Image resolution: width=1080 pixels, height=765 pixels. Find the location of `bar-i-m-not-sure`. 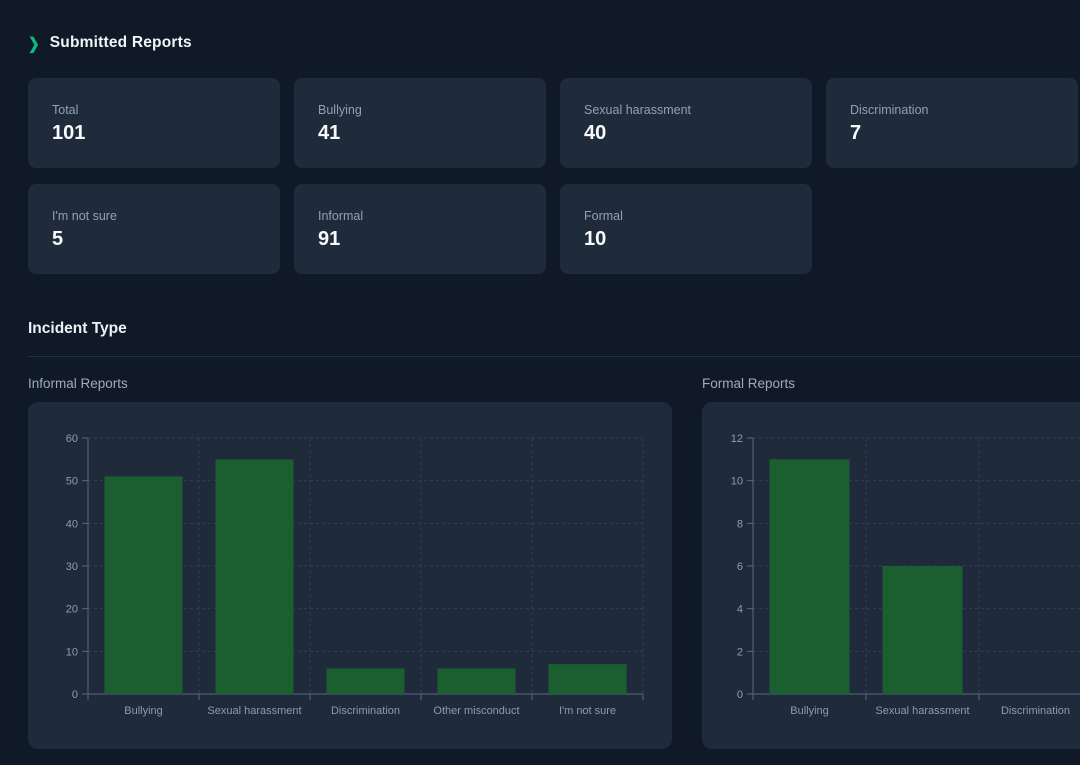

bar-i-m-not-sure is located at coordinates (587, 679).